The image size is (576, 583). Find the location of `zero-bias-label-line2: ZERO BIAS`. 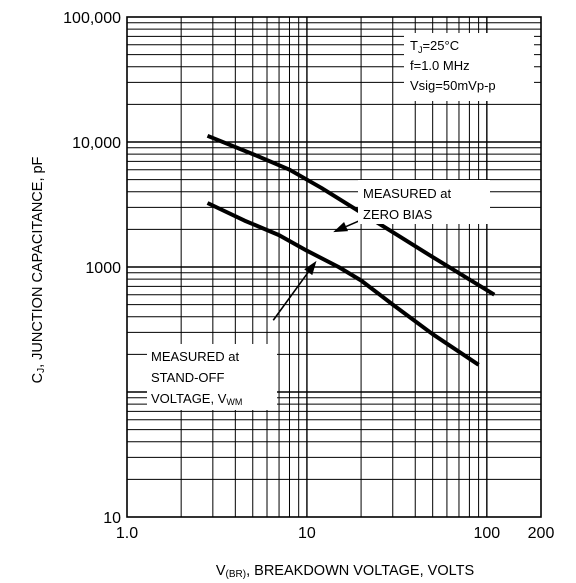

zero-bias-label-line2: ZERO BIAS is located at coordinates (398, 214).